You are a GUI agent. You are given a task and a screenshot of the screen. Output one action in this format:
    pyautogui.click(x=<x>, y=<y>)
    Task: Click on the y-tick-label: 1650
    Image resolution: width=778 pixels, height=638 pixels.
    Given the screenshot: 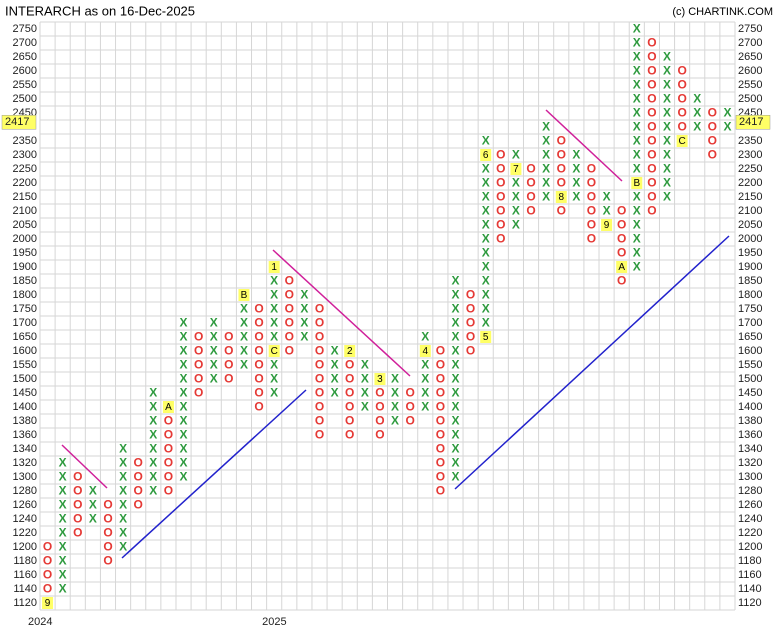 What is the action you would take?
    pyautogui.click(x=750, y=337)
    